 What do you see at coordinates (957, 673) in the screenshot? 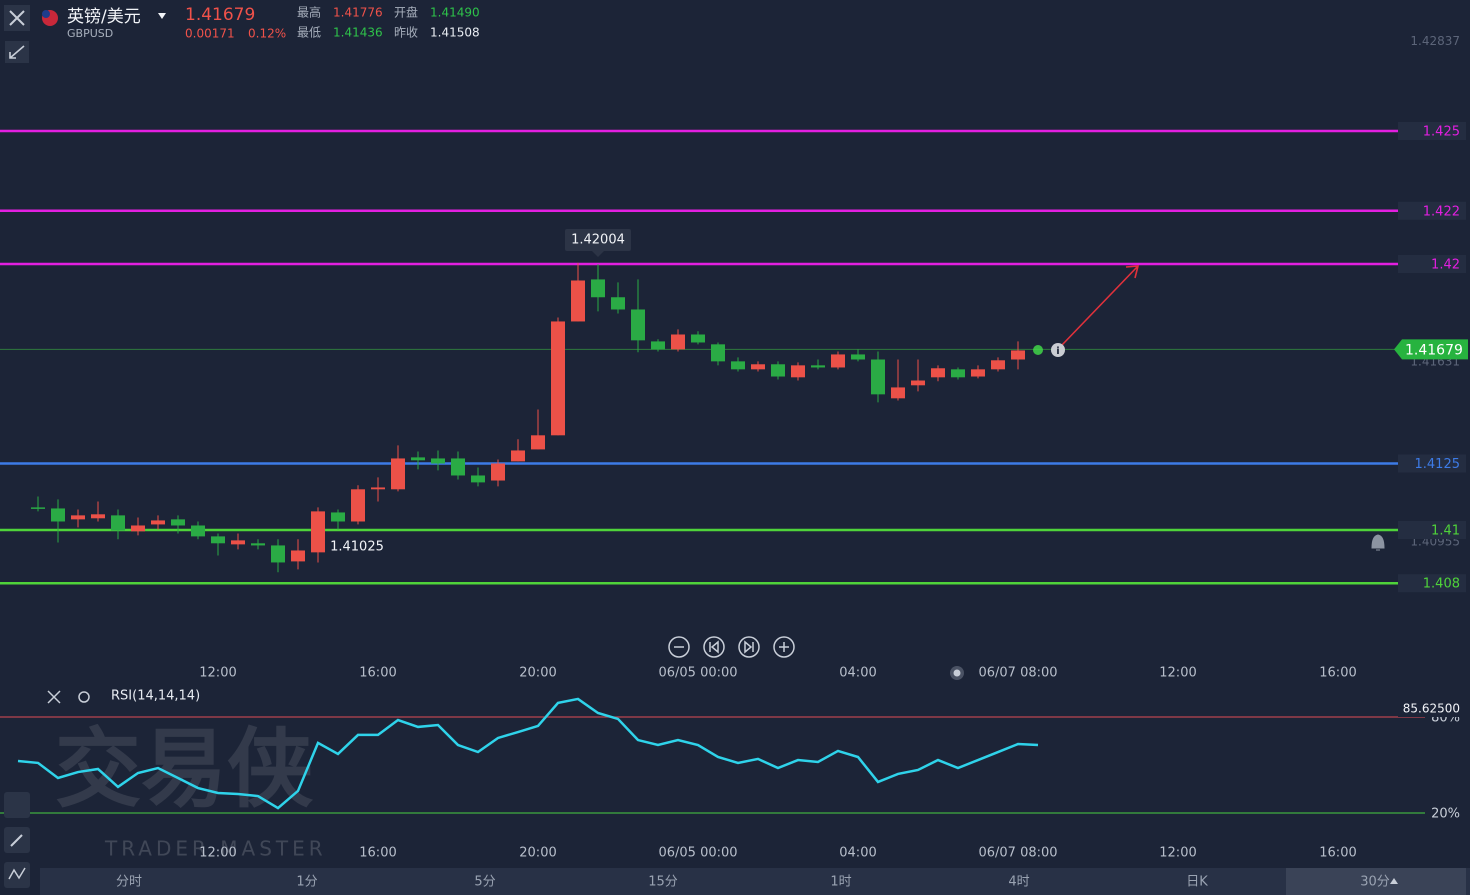
I see `time-slider-dot` at bounding box center [957, 673].